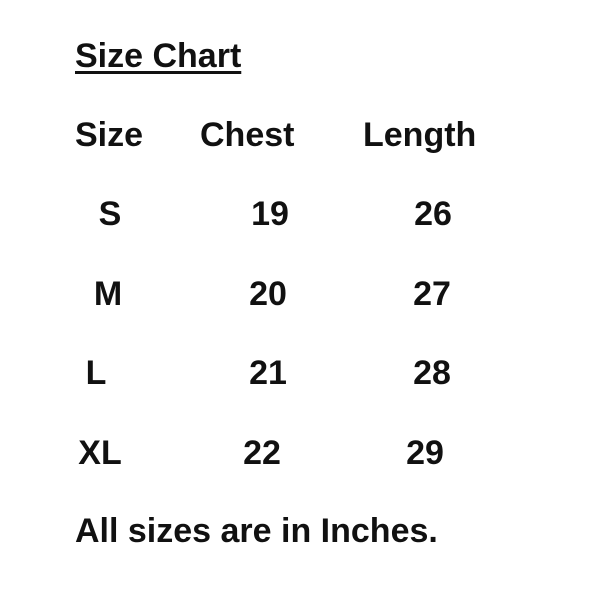 The width and height of the screenshot is (600, 600). I want to click on size-cell: XL, so click(100, 453).